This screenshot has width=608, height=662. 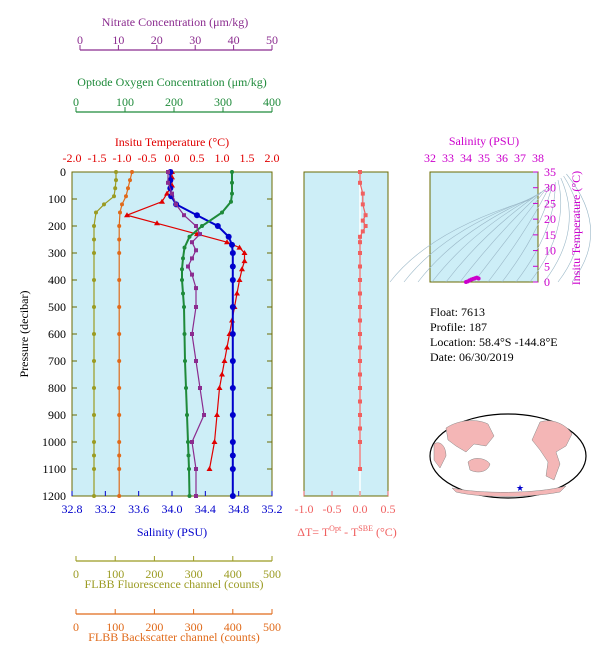 What do you see at coordinates (195, 40) in the screenshot?
I see `nitrate-tick-label: 30` at bounding box center [195, 40].